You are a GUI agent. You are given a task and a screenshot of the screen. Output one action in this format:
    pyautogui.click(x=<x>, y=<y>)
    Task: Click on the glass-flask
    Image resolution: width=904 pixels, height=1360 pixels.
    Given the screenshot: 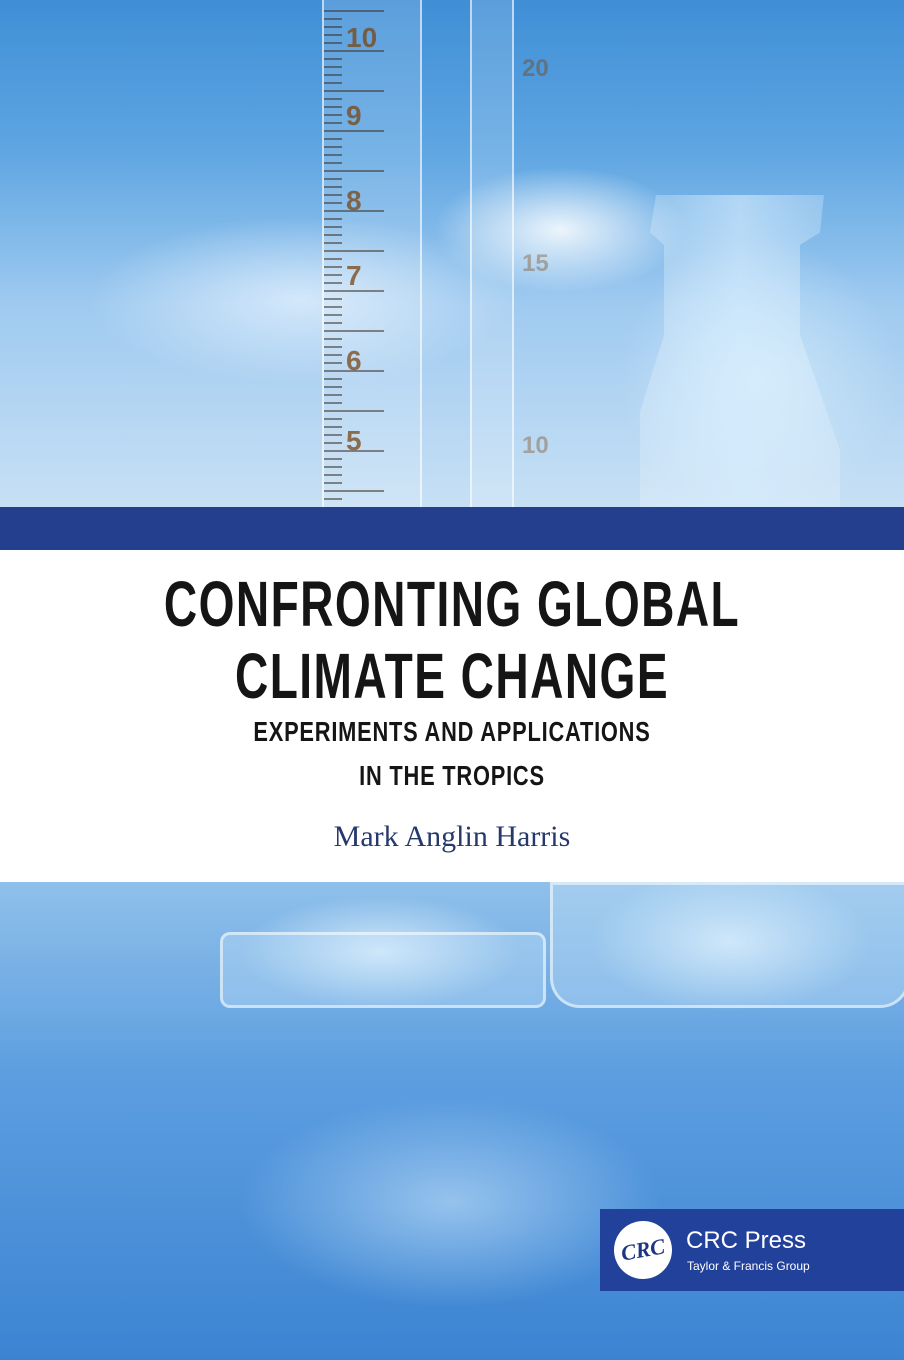 What is the action you would take?
    pyautogui.click(x=740, y=351)
    